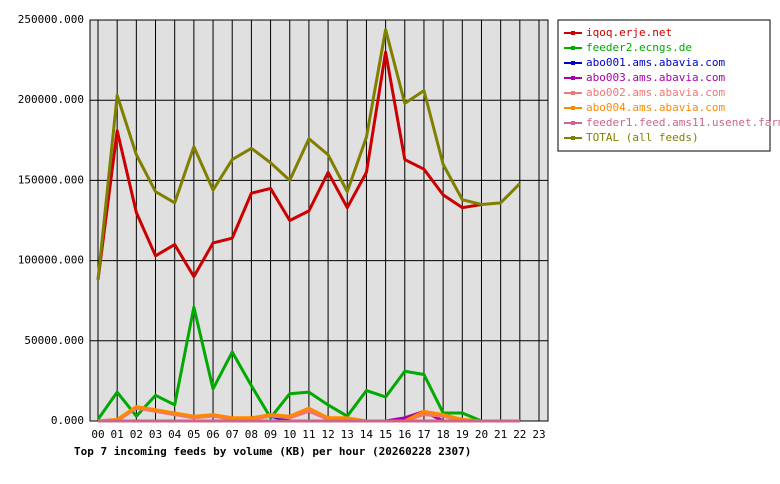  I want to click on x-tick-label: 19, so click(462, 434).